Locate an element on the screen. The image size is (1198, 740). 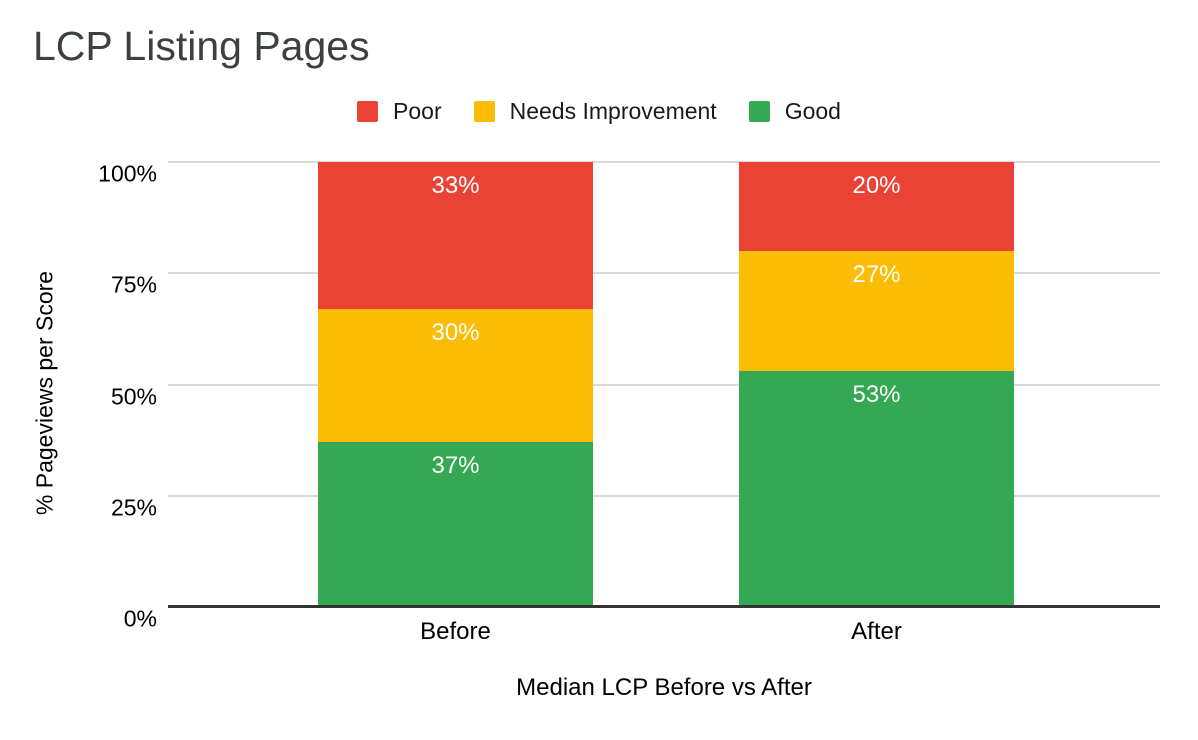
x-axis-title: Median LCP Before vs After is located at coordinates (664, 687).